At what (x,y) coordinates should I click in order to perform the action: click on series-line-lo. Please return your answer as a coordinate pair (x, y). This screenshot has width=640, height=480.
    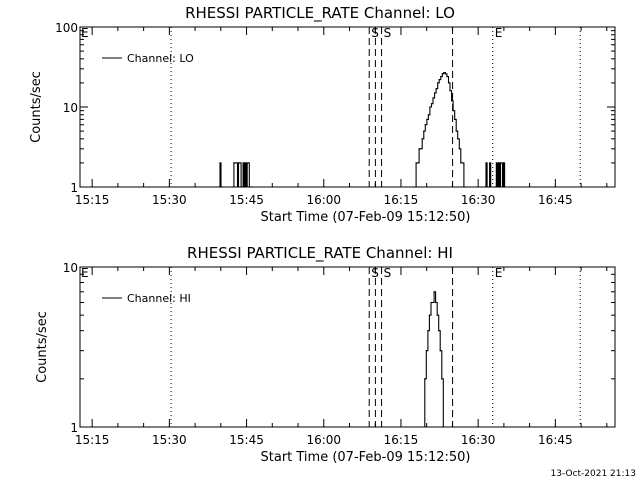
    Looking at the image, I should click on (362, 129).